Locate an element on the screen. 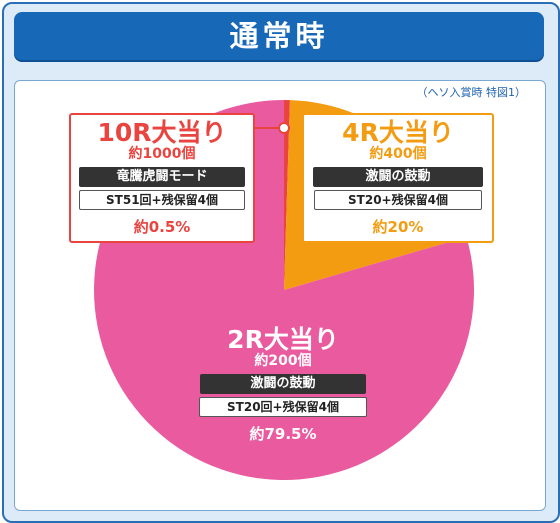 This screenshot has height=523, width=560. r2-mode: 激闘の鼓動 is located at coordinates (283, 384).